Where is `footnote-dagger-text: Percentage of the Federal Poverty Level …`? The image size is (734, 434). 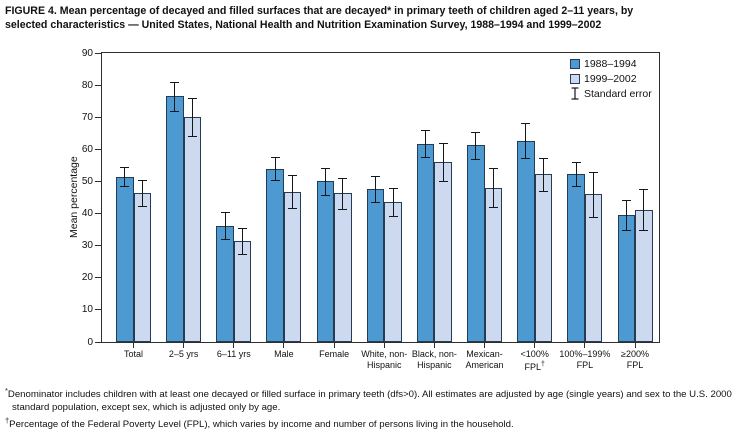
footnote-dagger-text: Percentage of the Federal Poverty Level … is located at coordinates (261, 425).